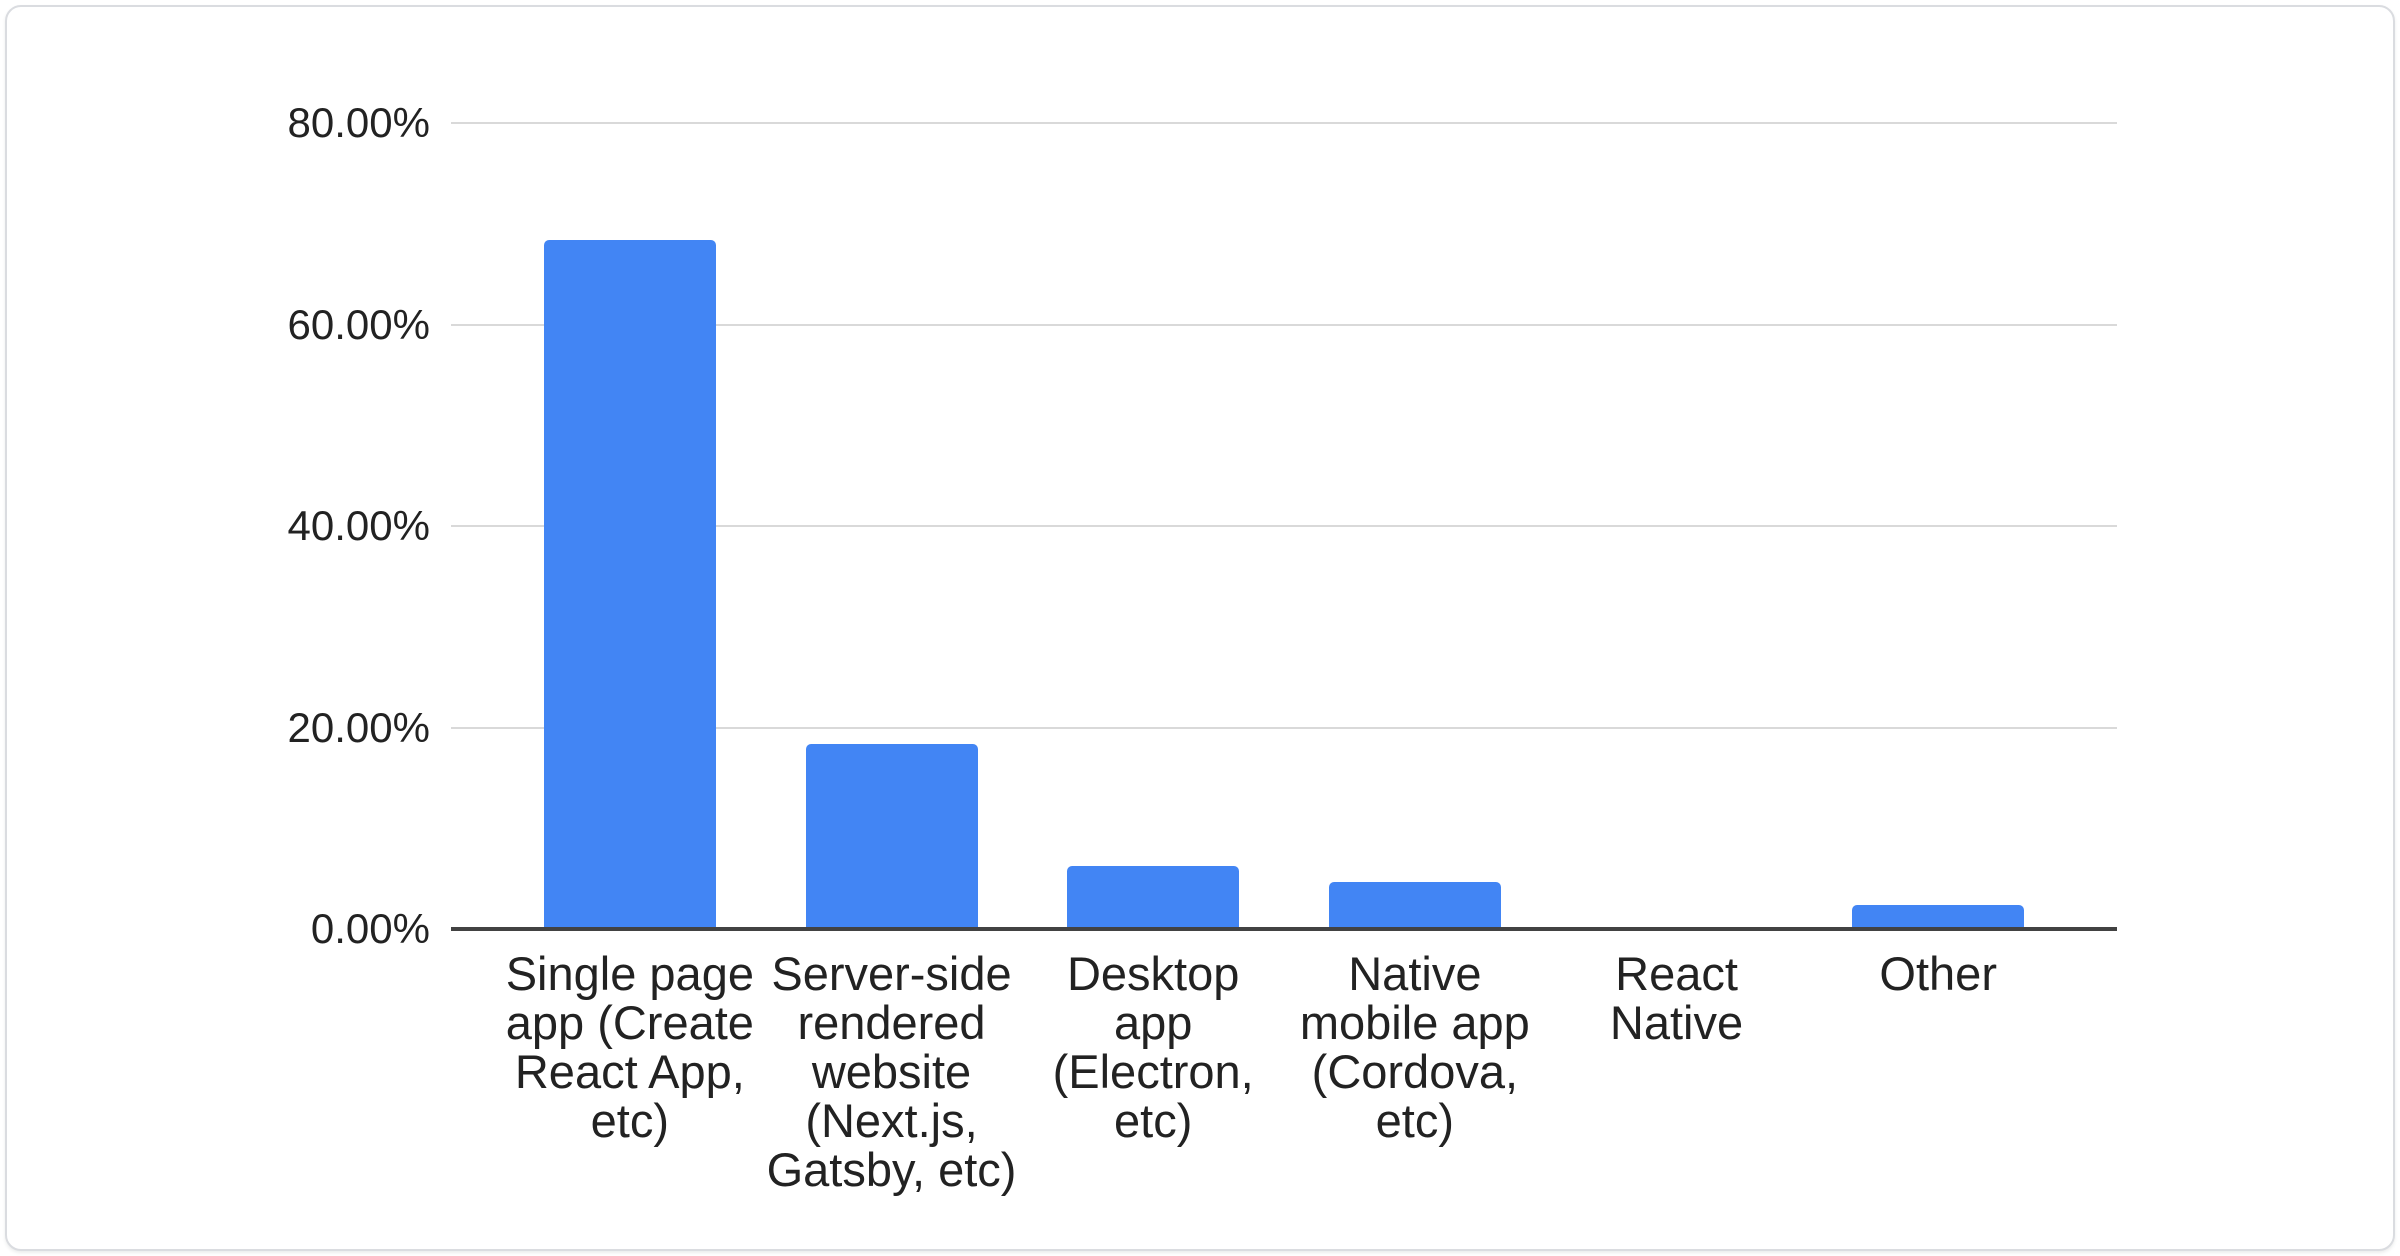  Describe the element at coordinates (358, 324) in the screenshot. I see `y-tick-label: 60.00%` at that location.